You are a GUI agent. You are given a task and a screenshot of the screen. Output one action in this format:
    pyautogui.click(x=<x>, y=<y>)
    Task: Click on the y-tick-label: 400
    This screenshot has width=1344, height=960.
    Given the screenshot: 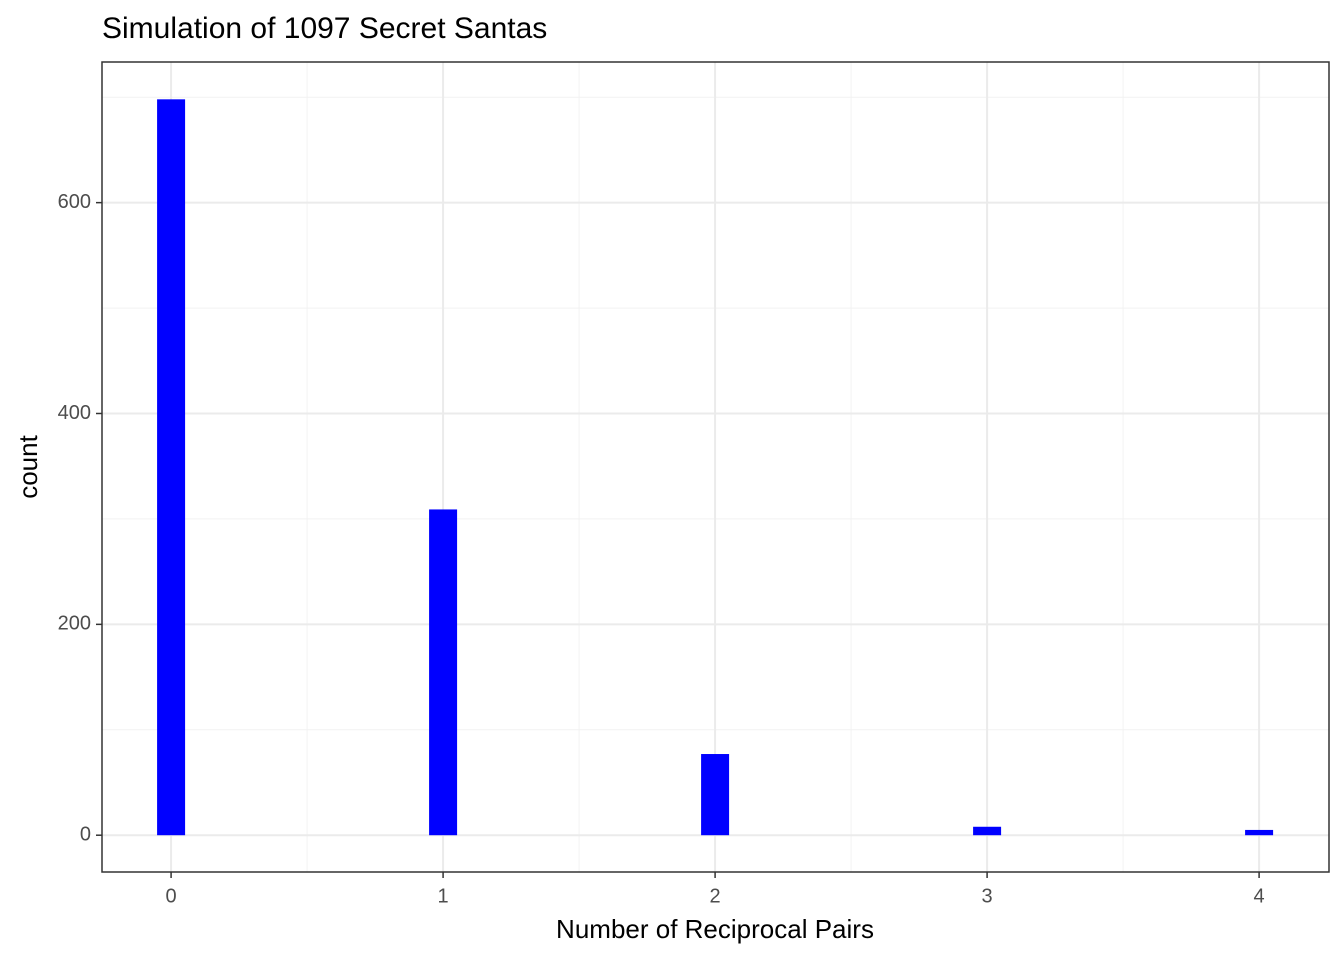 What is the action you would take?
    pyautogui.click(x=74, y=413)
    